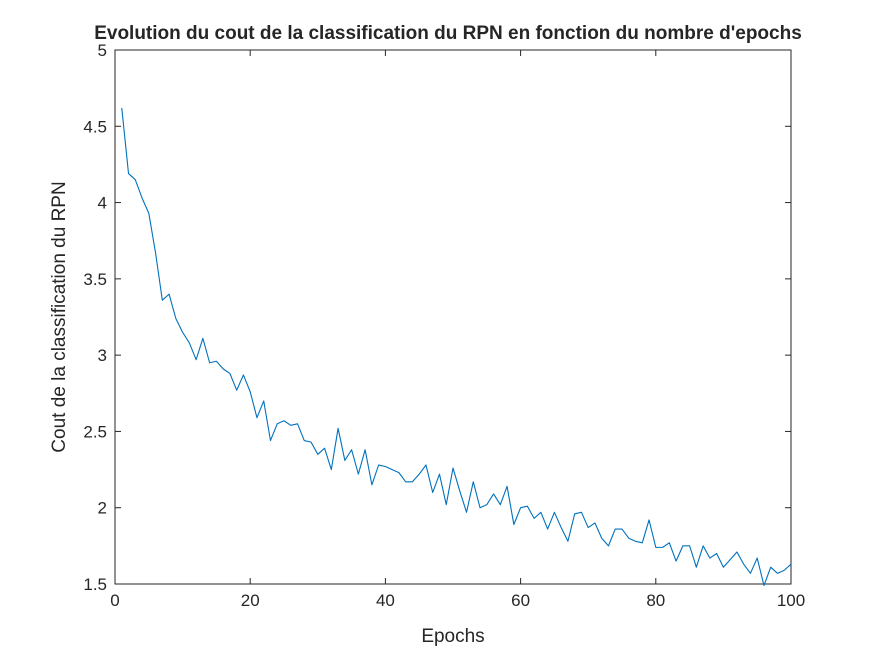 The image size is (875, 656). What do you see at coordinates (95, 126) in the screenshot?
I see `y-tick-label: 4.5` at bounding box center [95, 126].